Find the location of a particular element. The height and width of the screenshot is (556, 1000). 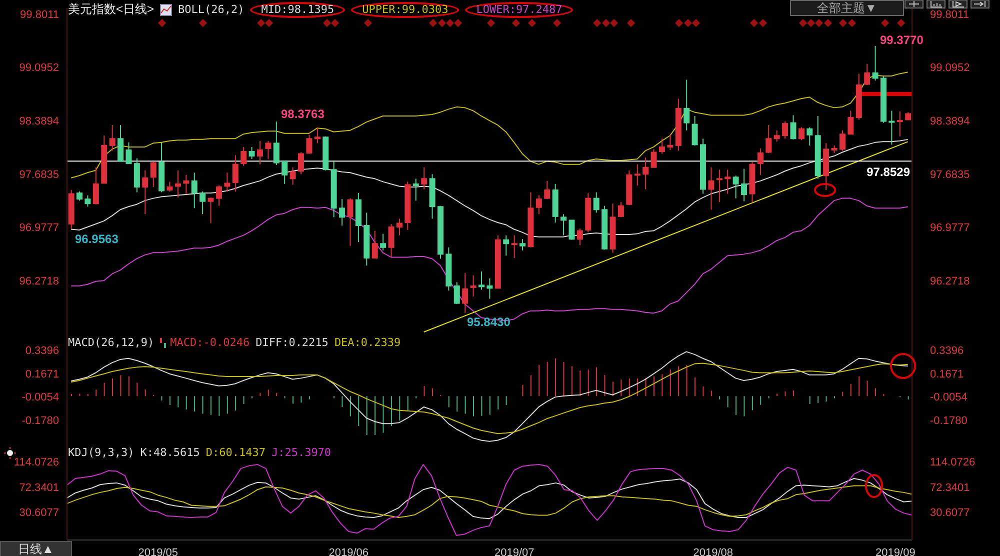

text: K:48.5615 is located at coordinates (170, 452).